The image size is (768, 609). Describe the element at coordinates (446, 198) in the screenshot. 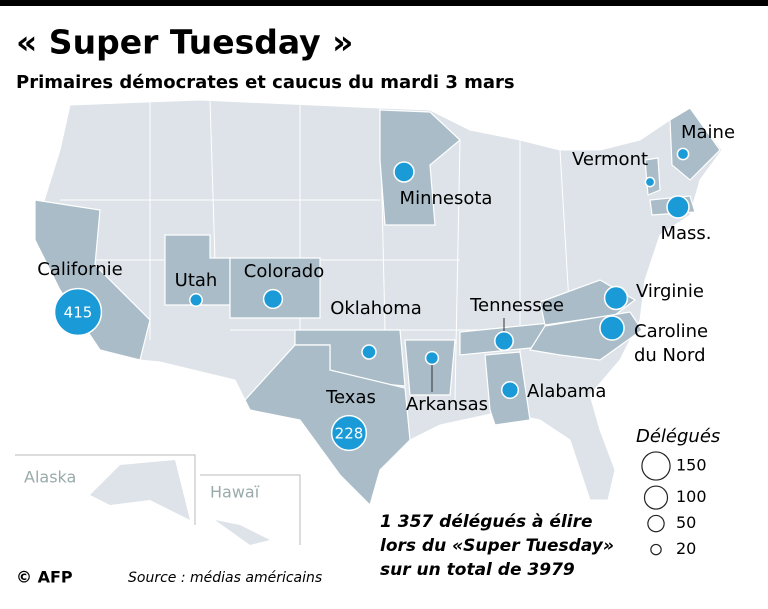

I see `state-label: Minnesota` at that location.